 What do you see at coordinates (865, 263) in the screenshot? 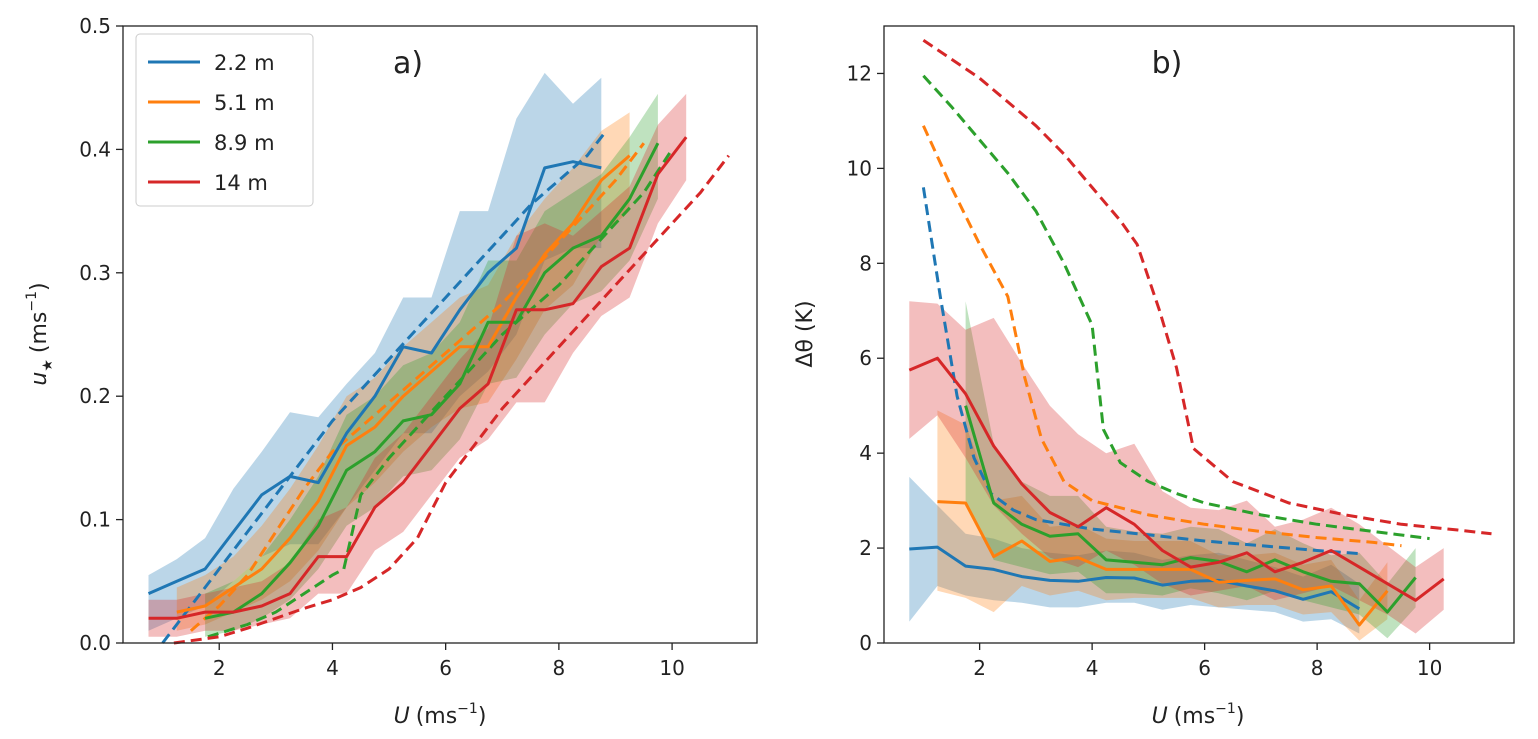
I see `b-ytick-label: 8` at bounding box center [865, 263].